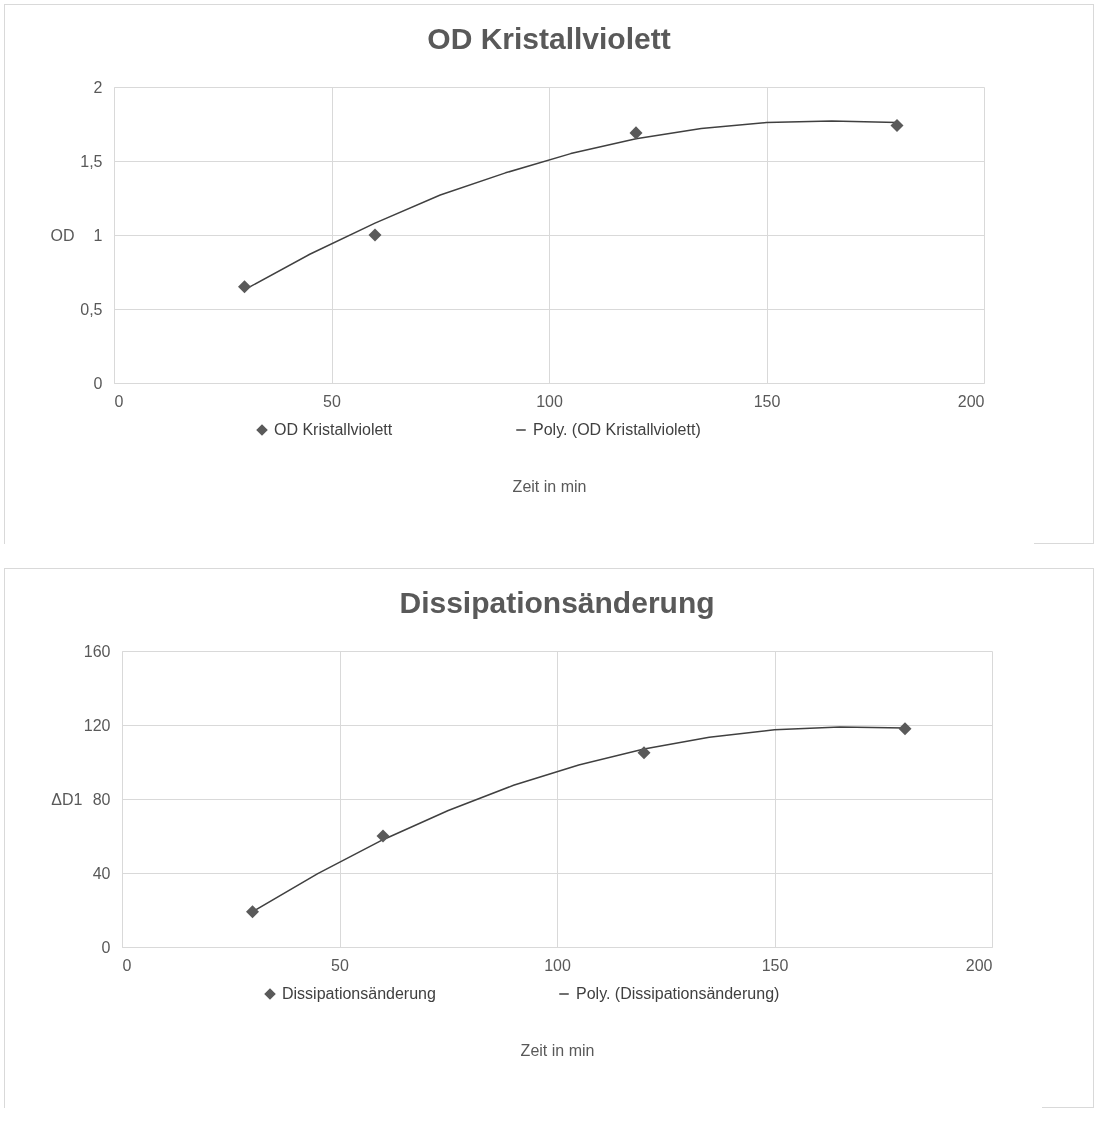 The image size is (1100, 1133). I want to click on legend-label: Poly. (Dissipationsänderung), so click(678, 993).